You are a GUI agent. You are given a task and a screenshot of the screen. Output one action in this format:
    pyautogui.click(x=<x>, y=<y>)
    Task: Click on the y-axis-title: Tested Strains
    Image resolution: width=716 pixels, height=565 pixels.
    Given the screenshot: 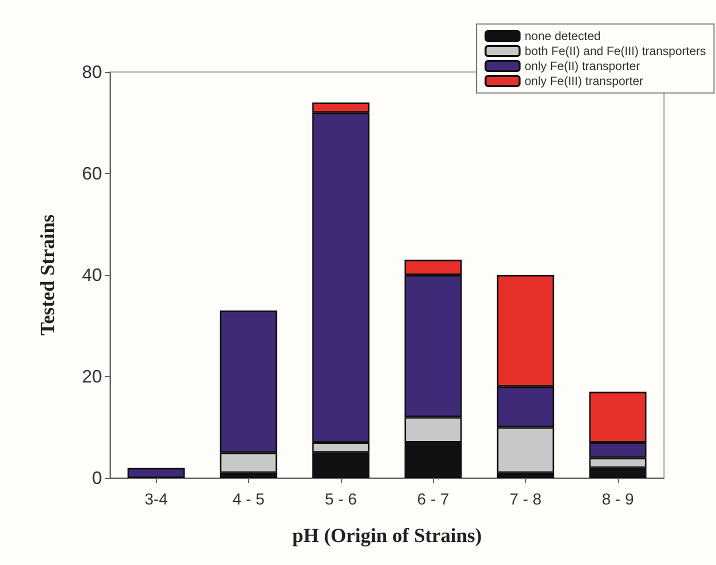 What is the action you would take?
    pyautogui.click(x=48, y=275)
    